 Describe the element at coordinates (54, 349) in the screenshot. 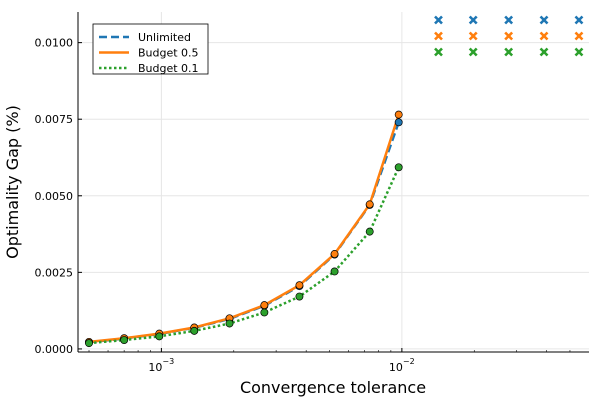

I see `y-tick-label: 0.0000` at that location.